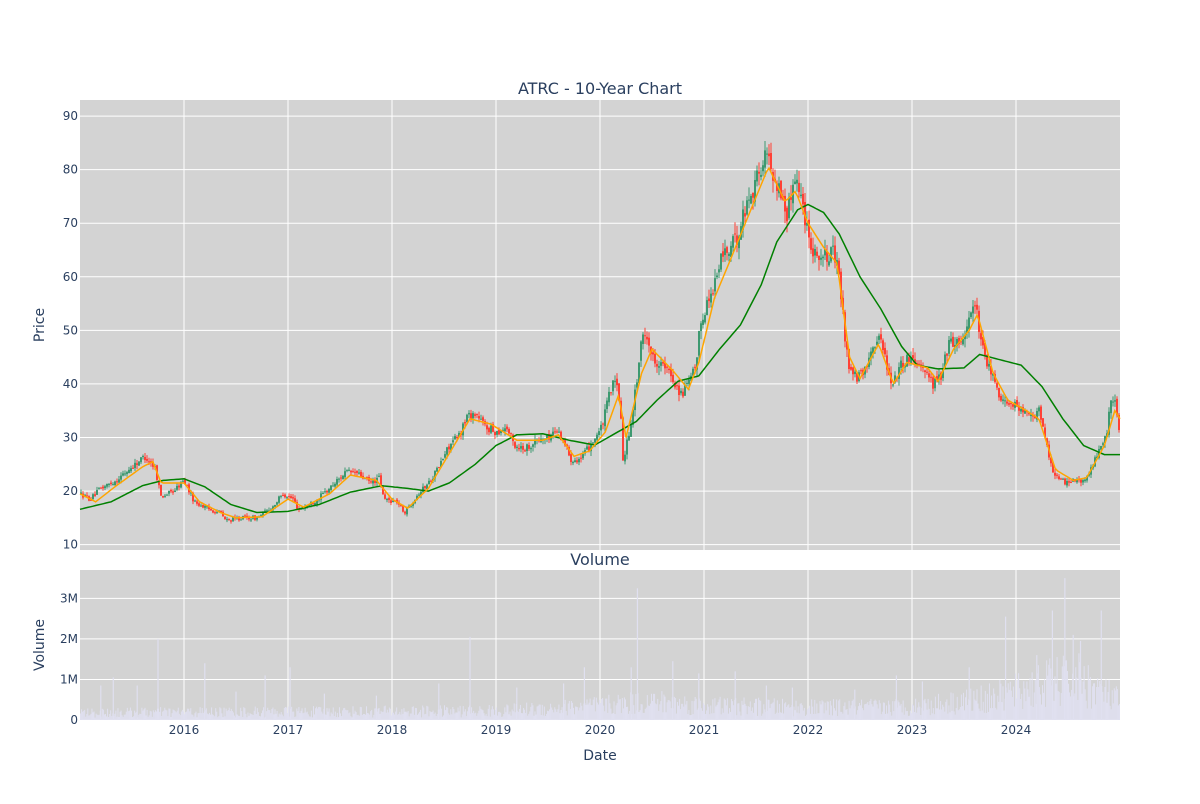 Image resolution: width=1200 pixels, height=804 pixels. Describe the element at coordinates (600, 88) in the screenshot. I see `chart-title: ATRC - 10-Year Chart` at that location.